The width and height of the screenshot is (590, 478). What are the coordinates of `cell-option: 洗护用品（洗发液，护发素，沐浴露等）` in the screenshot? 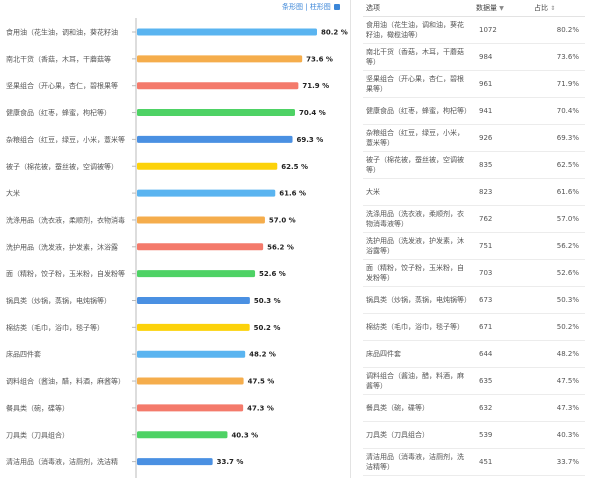 It's located at (418, 246).